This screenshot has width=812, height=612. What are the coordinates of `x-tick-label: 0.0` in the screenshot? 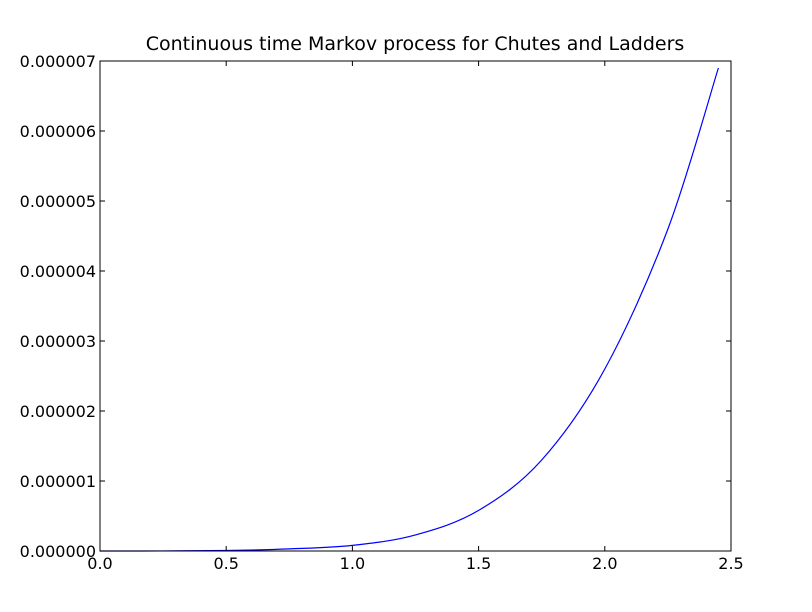 It's located at (99, 563).